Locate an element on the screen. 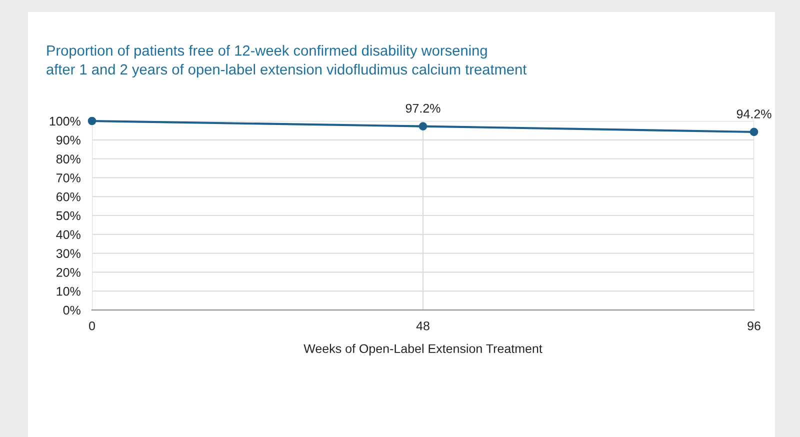 This screenshot has width=800, height=437. y-tick-label: 40% is located at coordinates (68, 235).